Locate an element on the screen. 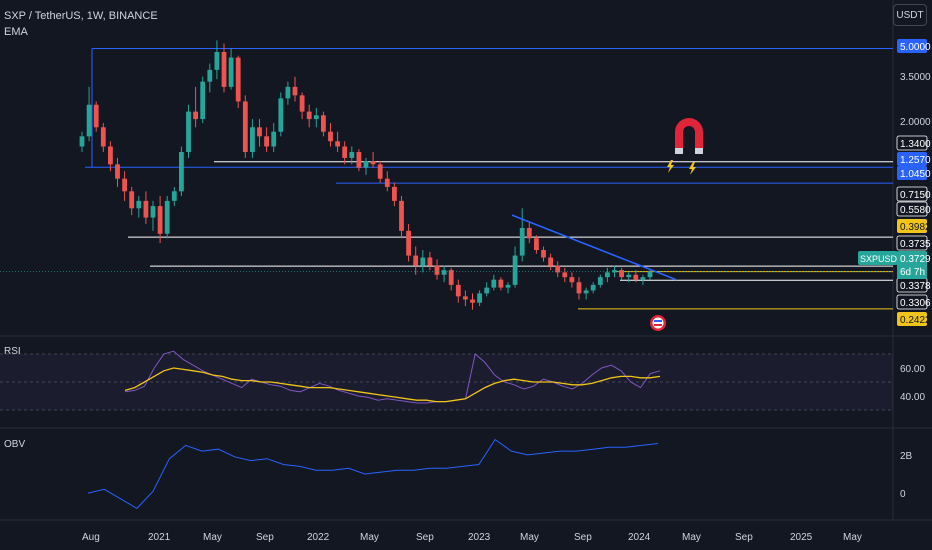 The image size is (932, 550). current-price-label: 0.3729 is located at coordinates (915, 259).